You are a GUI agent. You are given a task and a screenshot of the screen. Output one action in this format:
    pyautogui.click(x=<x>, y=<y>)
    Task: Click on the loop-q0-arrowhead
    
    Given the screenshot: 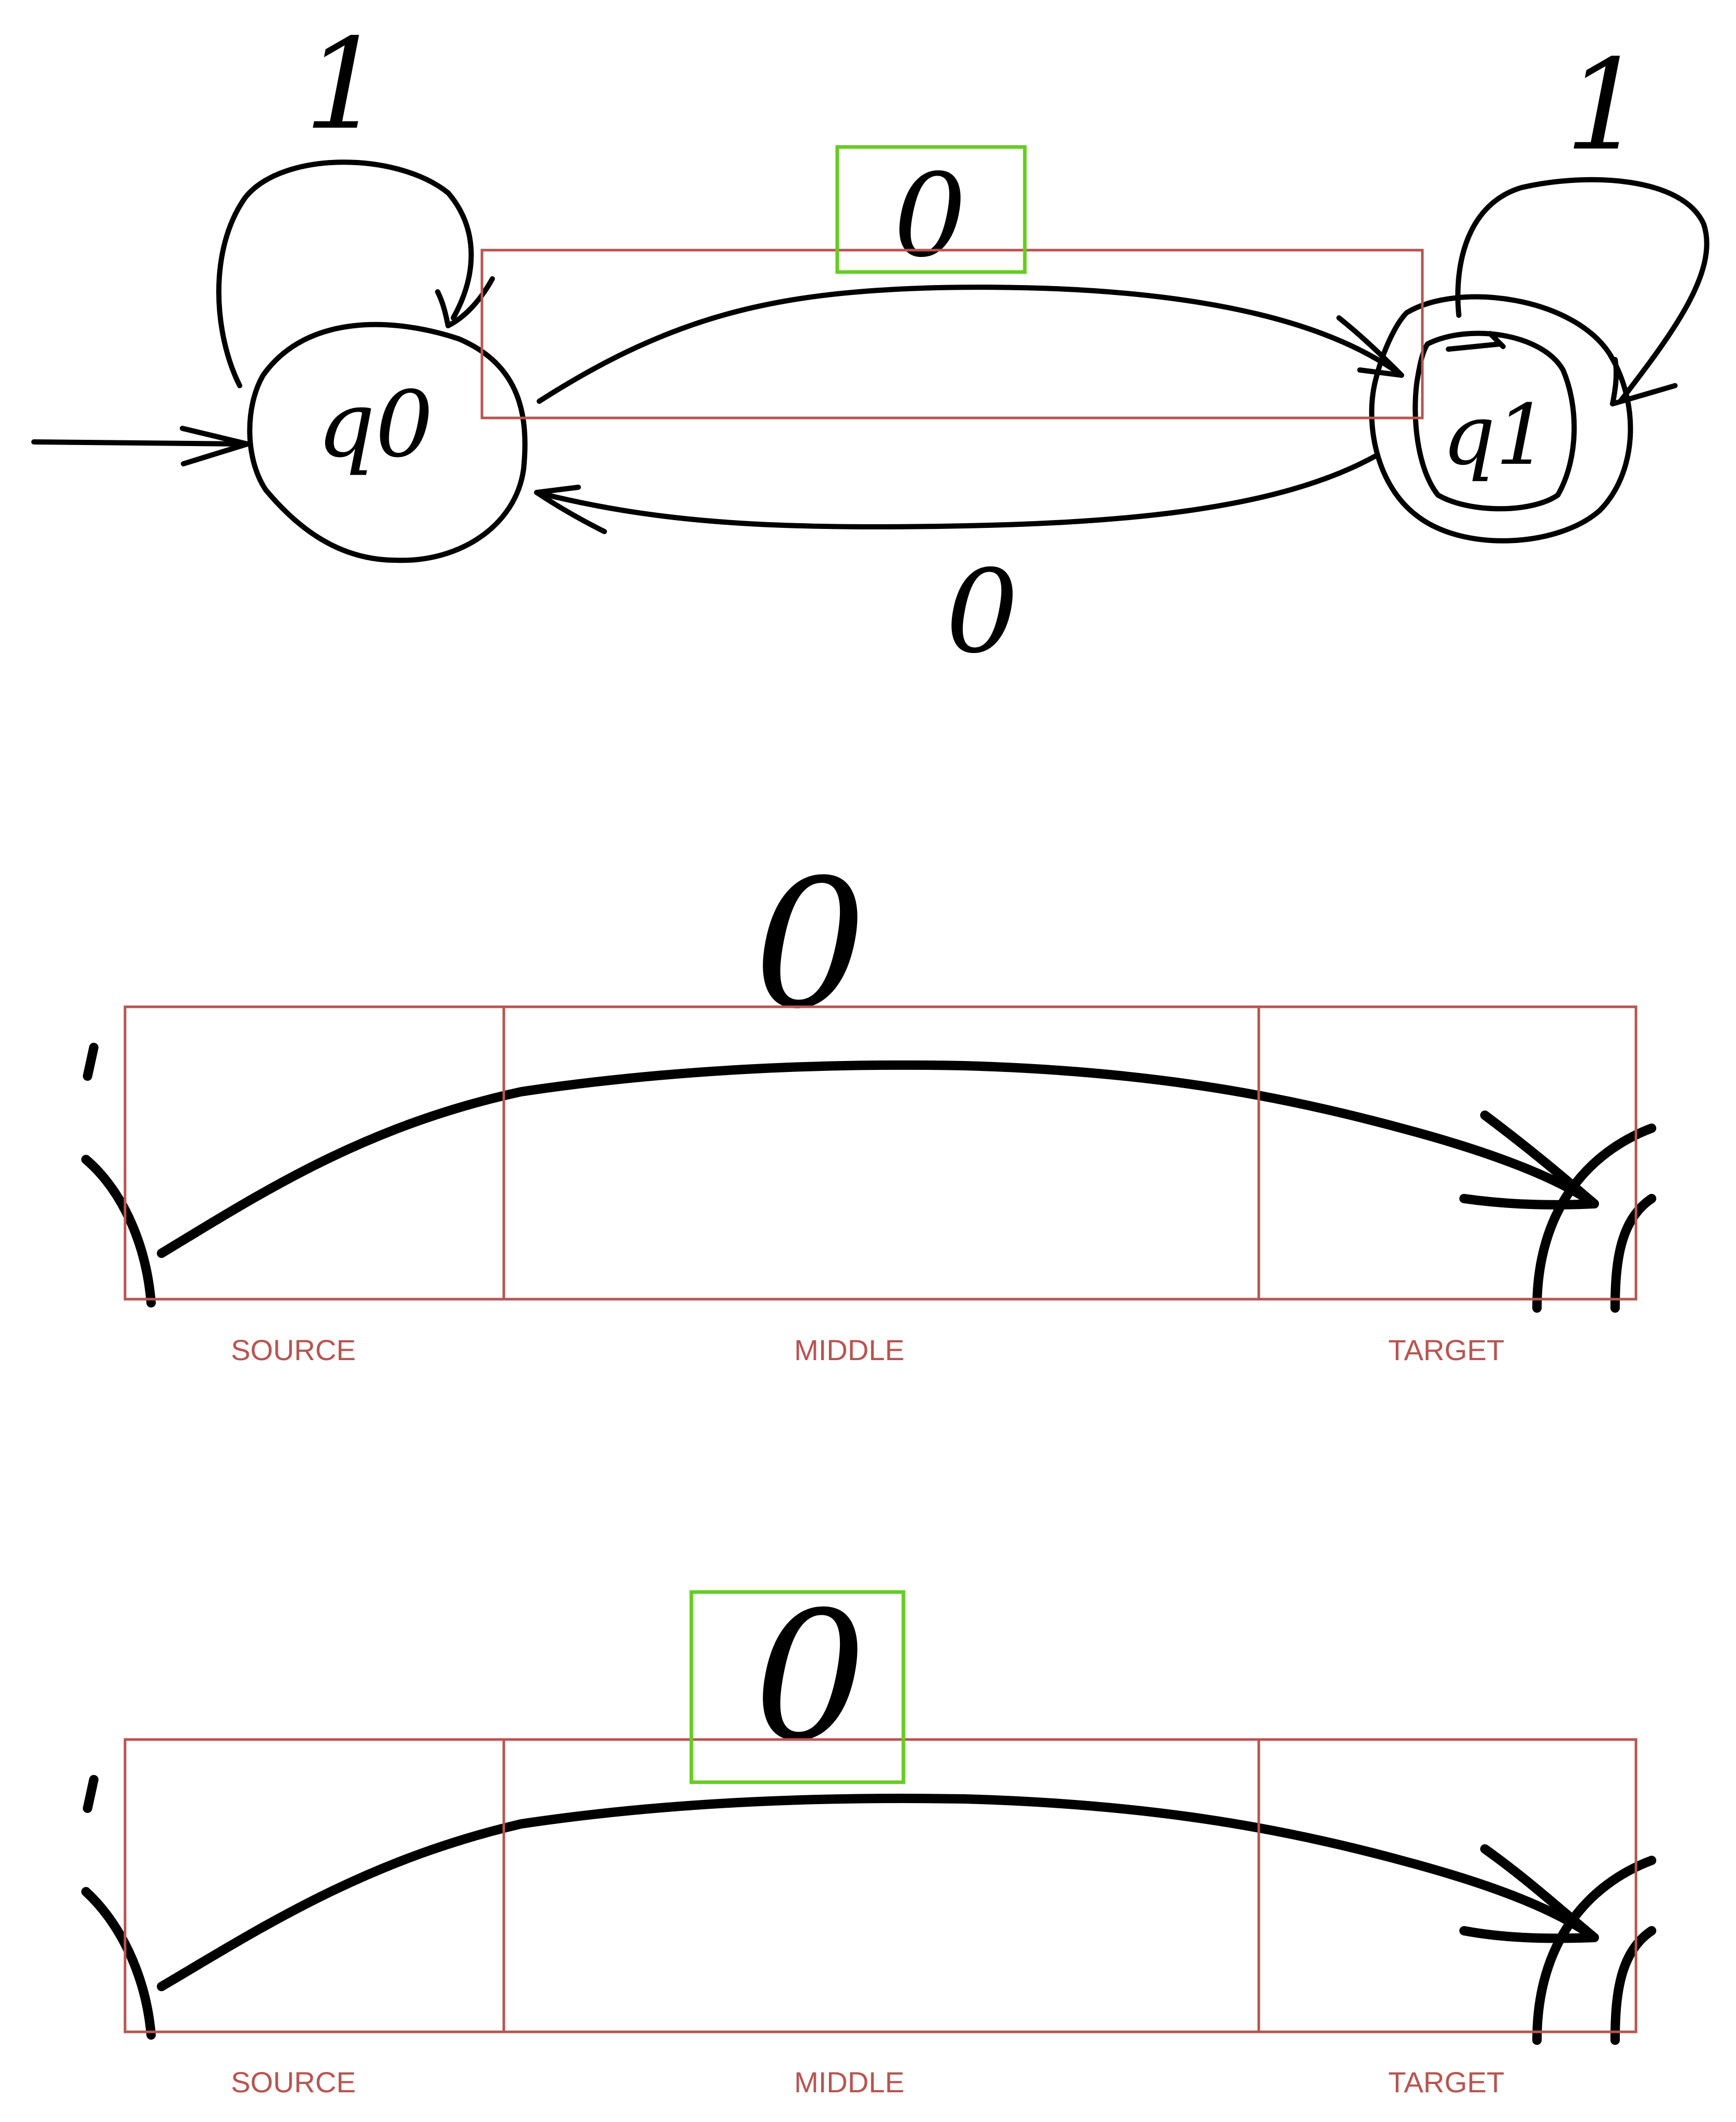 What is the action you would take?
    pyautogui.click(x=465, y=302)
    